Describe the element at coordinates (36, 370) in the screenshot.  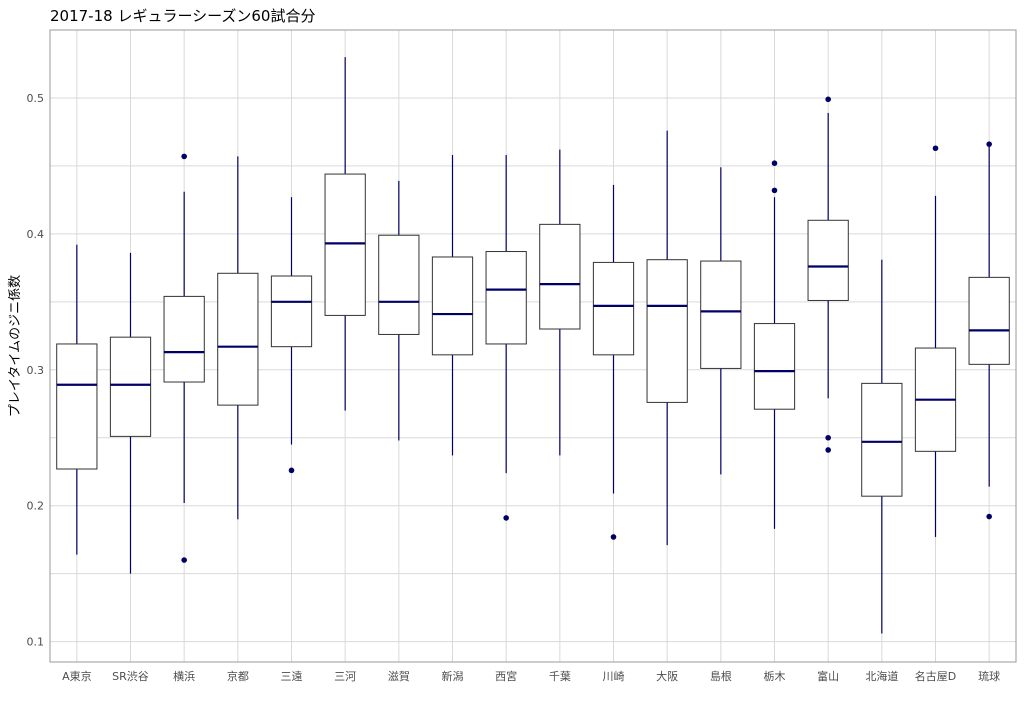
I see `y-tick-label: 0.3` at that location.